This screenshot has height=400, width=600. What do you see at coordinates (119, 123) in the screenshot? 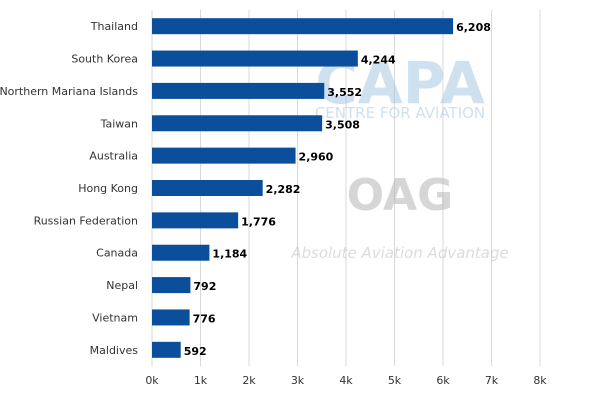
I see `category-label: Taiwan` at bounding box center [119, 123].